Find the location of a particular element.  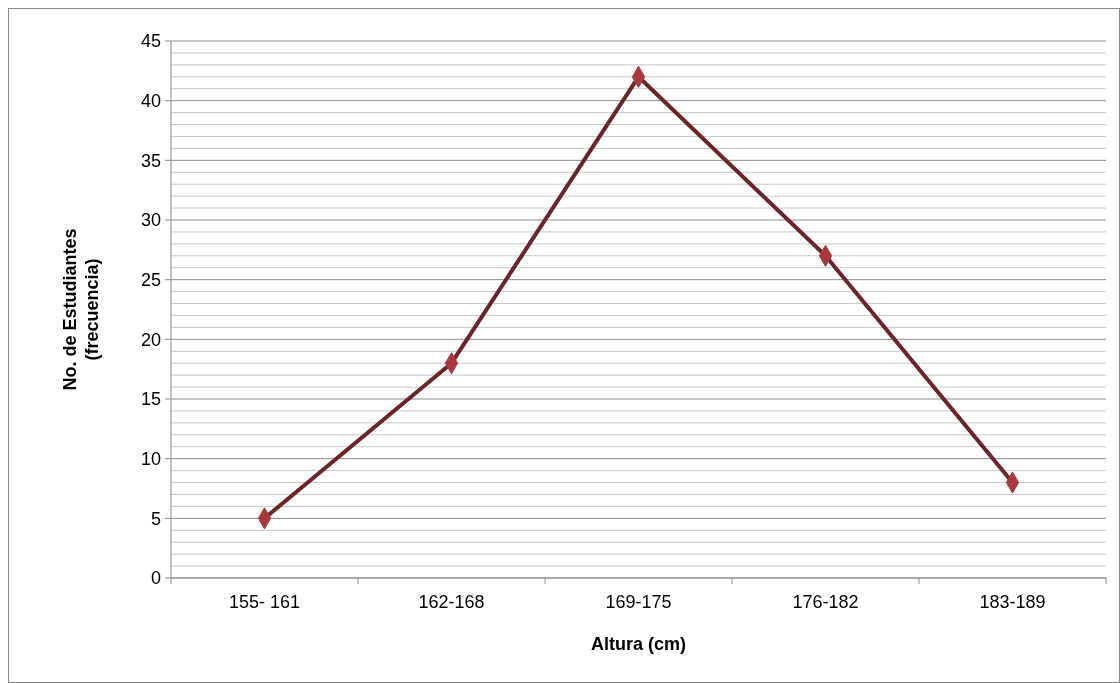

x-tick-label: 155- 161 is located at coordinates (264, 602).